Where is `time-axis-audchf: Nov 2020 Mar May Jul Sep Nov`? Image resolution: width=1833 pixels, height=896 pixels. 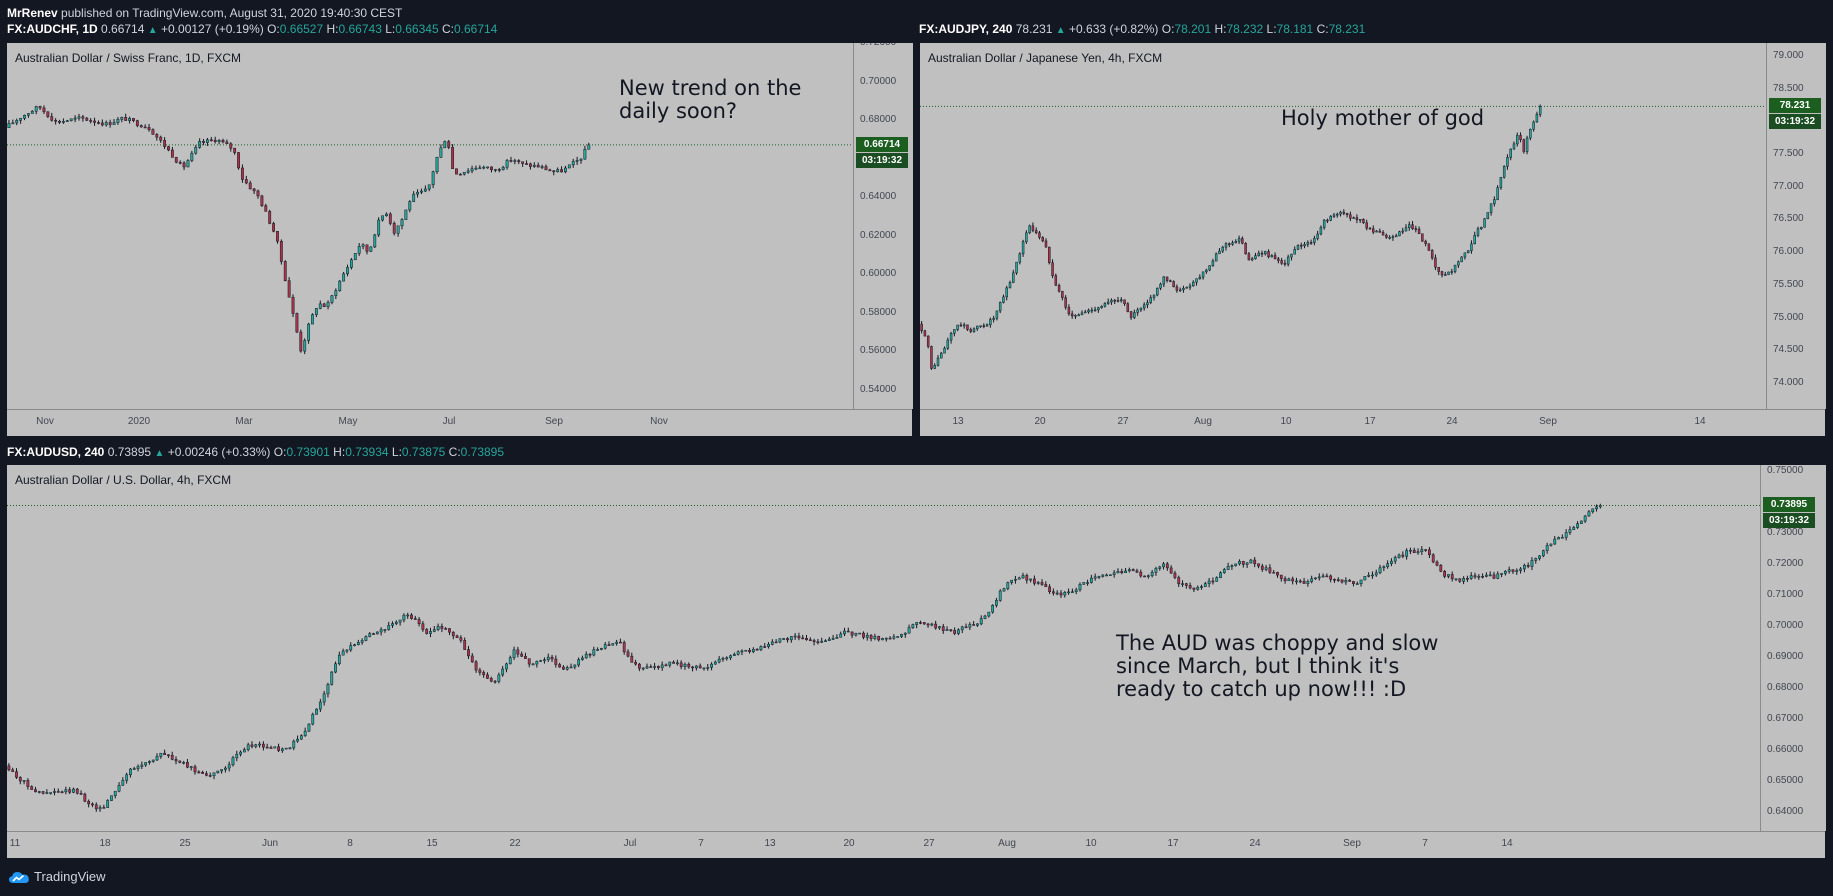
time-axis-audchf: Nov 2020 Mar May Jul Sep Nov is located at coordinates (459, 422).